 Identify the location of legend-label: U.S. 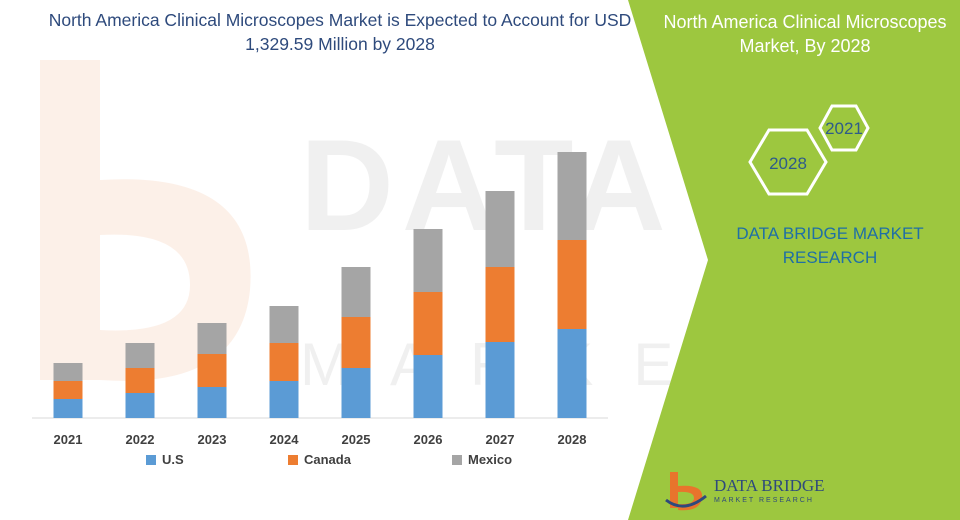
(173, 459).